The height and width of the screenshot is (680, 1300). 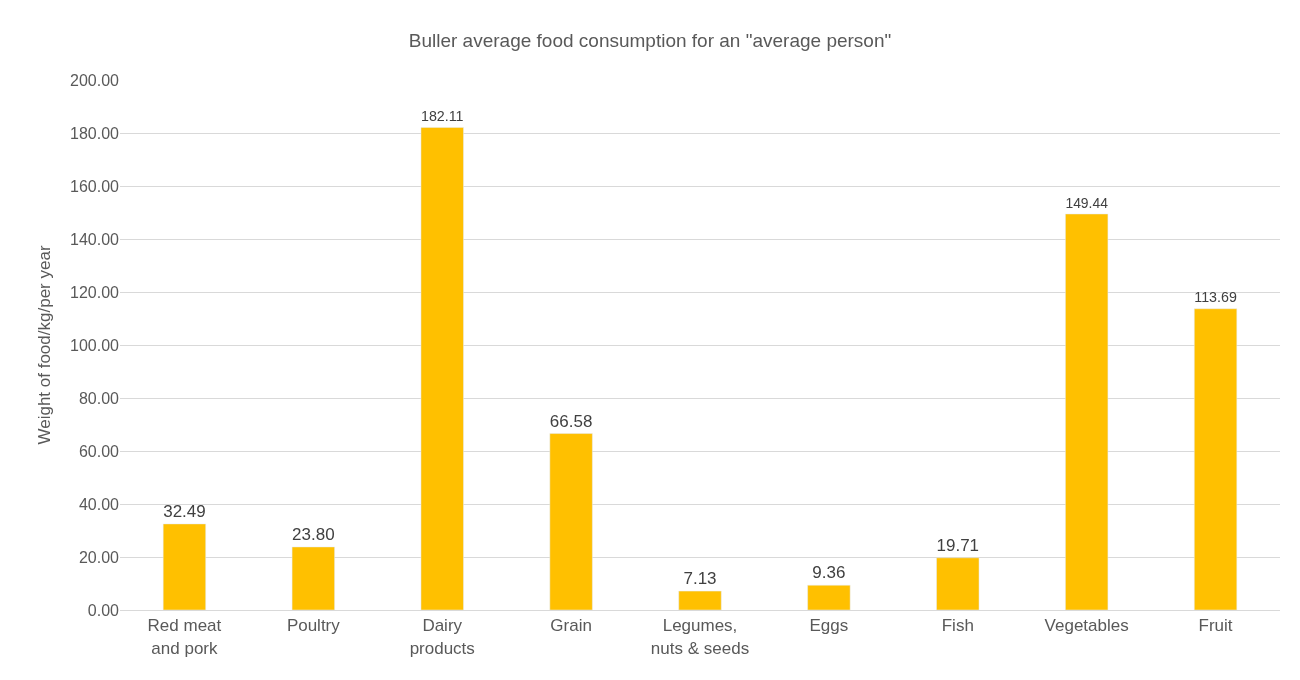 What do you see at coordinates (99, 557) in the screenshot?
I see `y-tick-label: 20.00` at bounding box center [99, 557].